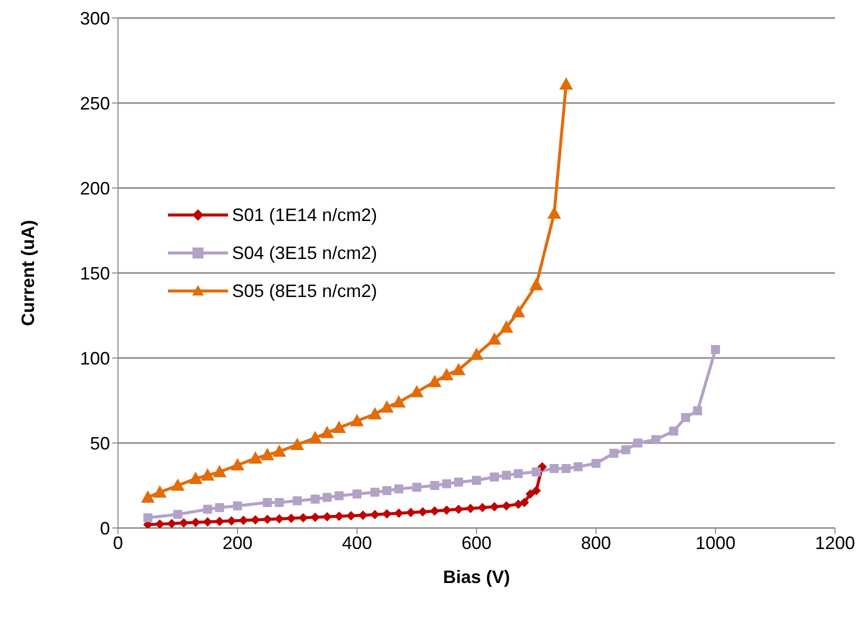 This screenshot has height=625, width=867. Describe the element at coordinates (476, 542) in the screenshot. I see `x-tick-label: 600` at that location.